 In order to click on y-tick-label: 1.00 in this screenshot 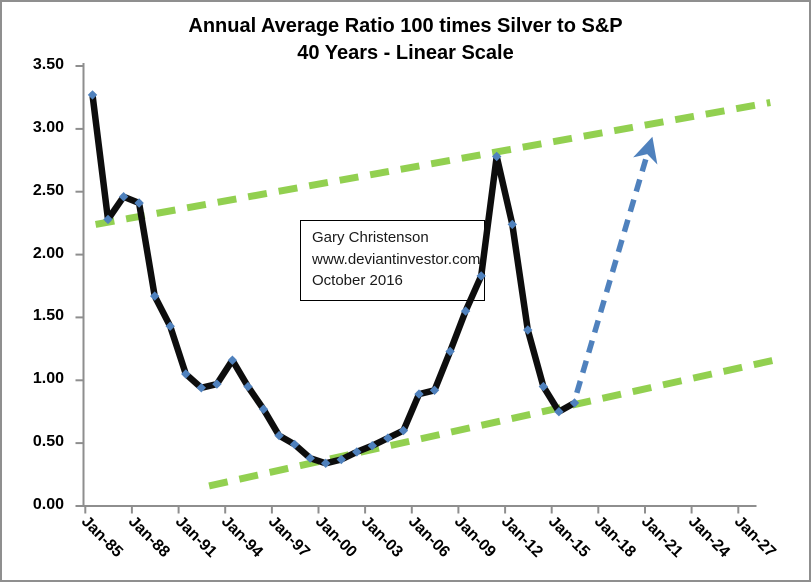, I will do `click(48, 379)`.